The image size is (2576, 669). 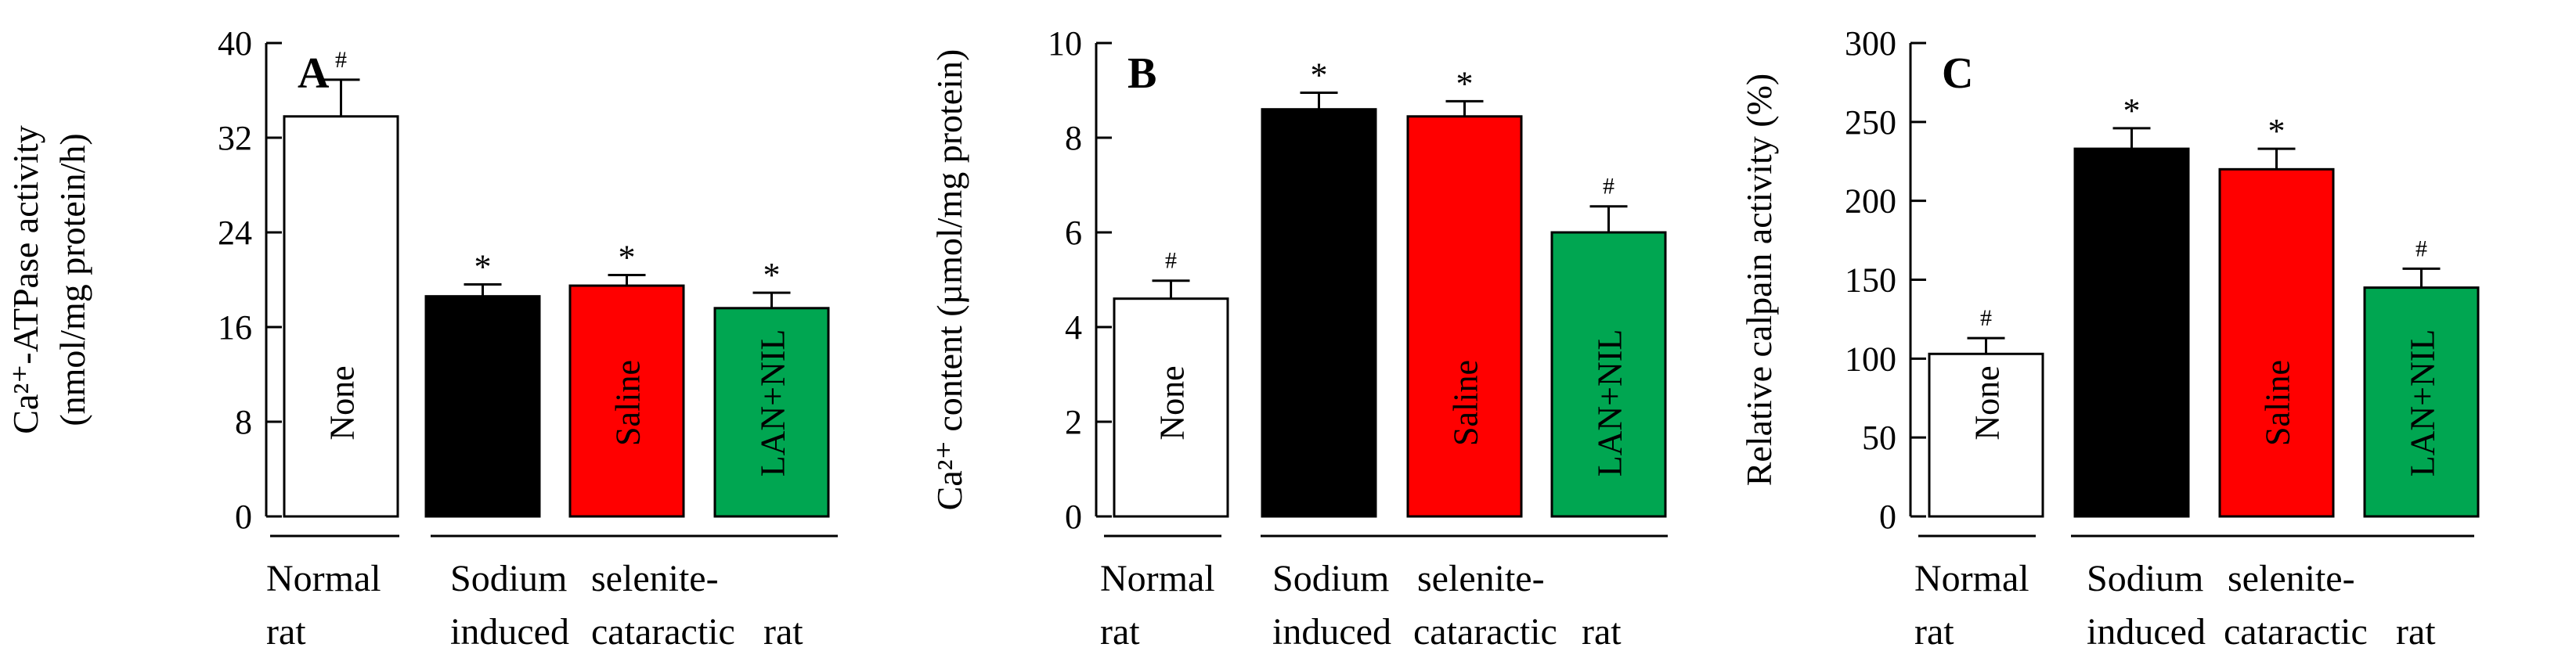 I want to click on panel-label: A, so click(x=314, y=73).